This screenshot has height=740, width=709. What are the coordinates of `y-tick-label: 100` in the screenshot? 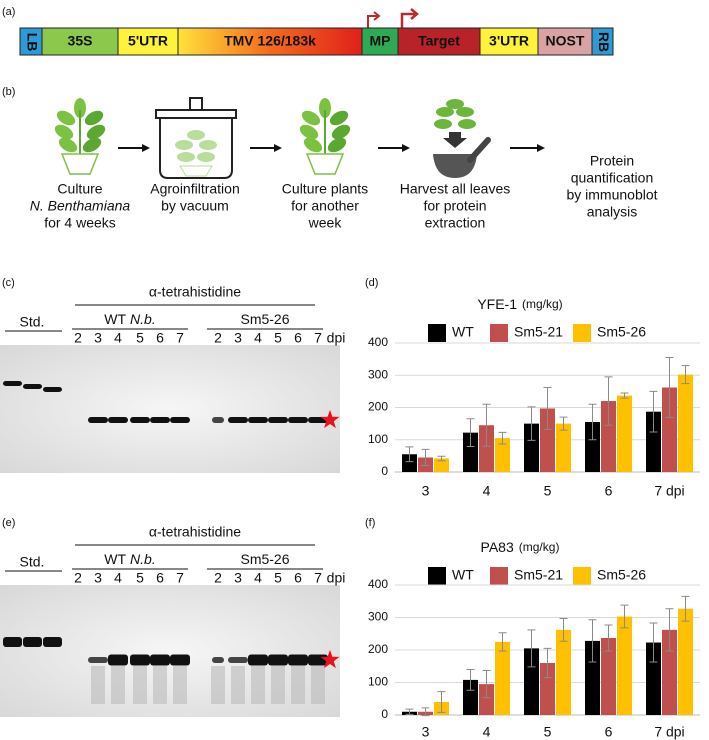 It's located at (378, 439).